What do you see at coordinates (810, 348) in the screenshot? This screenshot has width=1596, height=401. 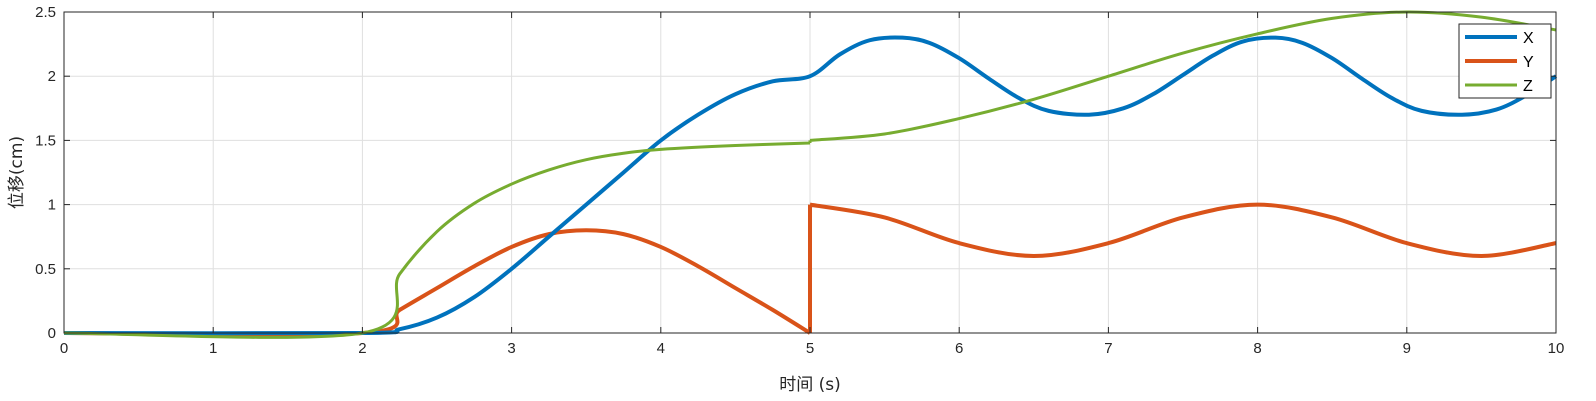 I see `x-tick-label: 5` at bounding box center [810, 348].